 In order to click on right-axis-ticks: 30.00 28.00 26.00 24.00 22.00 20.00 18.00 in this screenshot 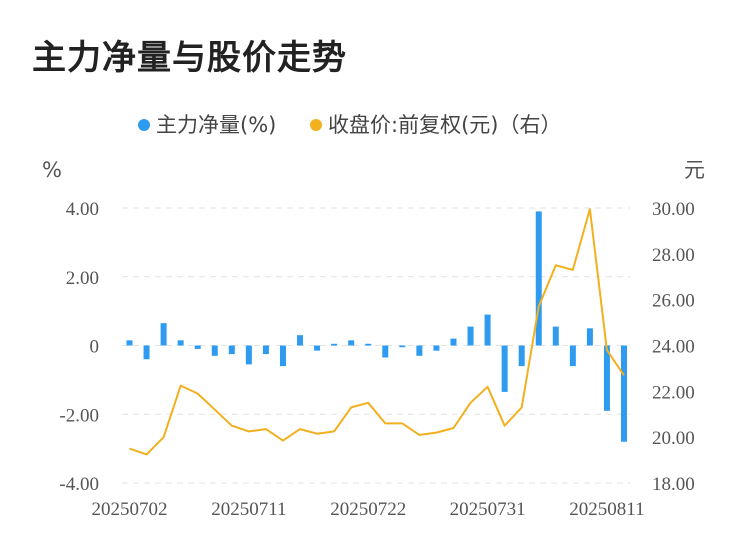, I will do `click(673, 347)`.